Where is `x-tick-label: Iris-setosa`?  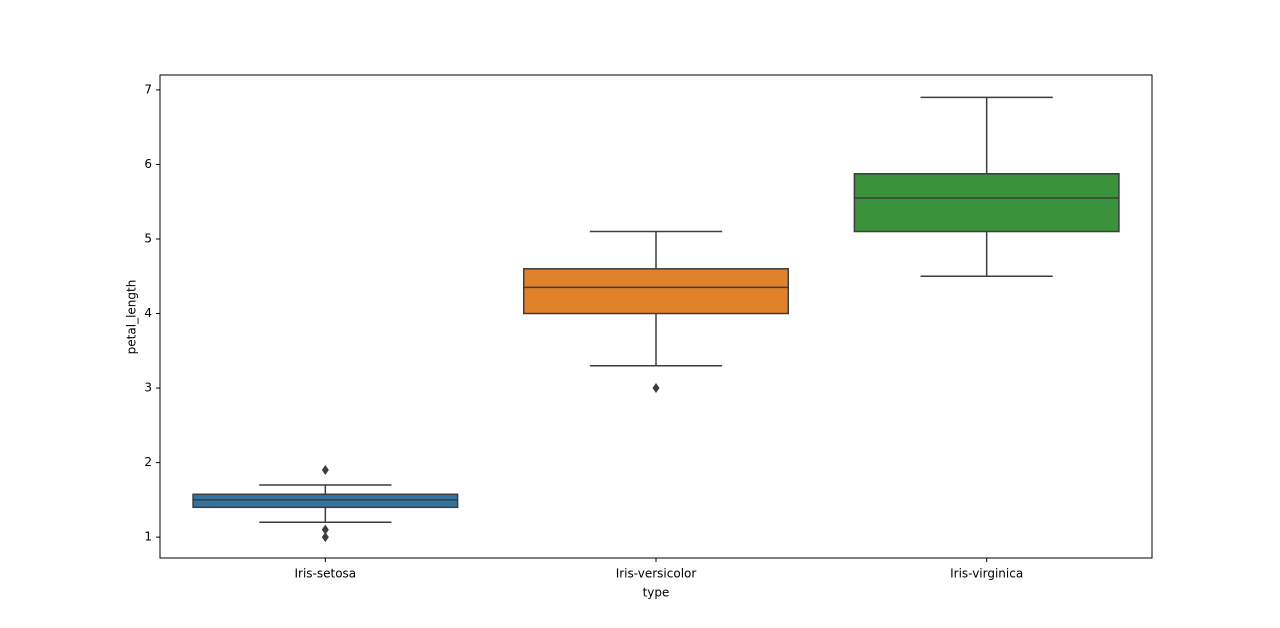 x-tick-label: Iris-setosa is located at coordinates (325, 574).